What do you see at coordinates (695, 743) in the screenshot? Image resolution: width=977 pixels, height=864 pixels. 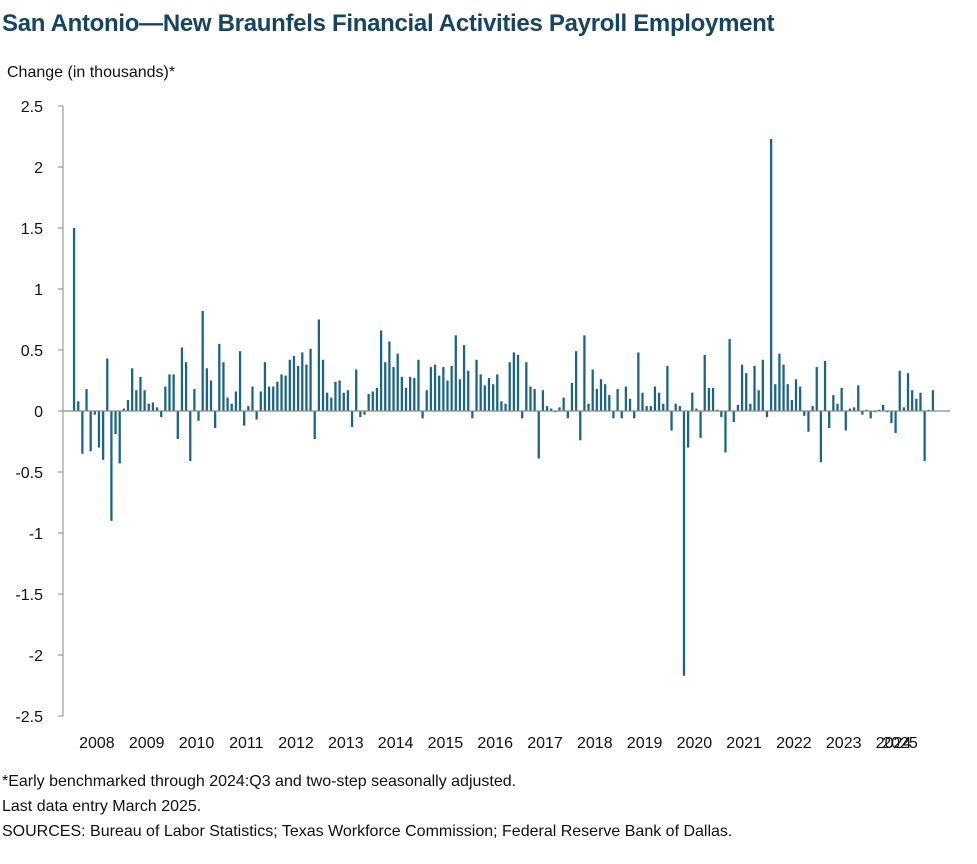 I see `x-tick-label: 2020` at bounding box center [695, 743].